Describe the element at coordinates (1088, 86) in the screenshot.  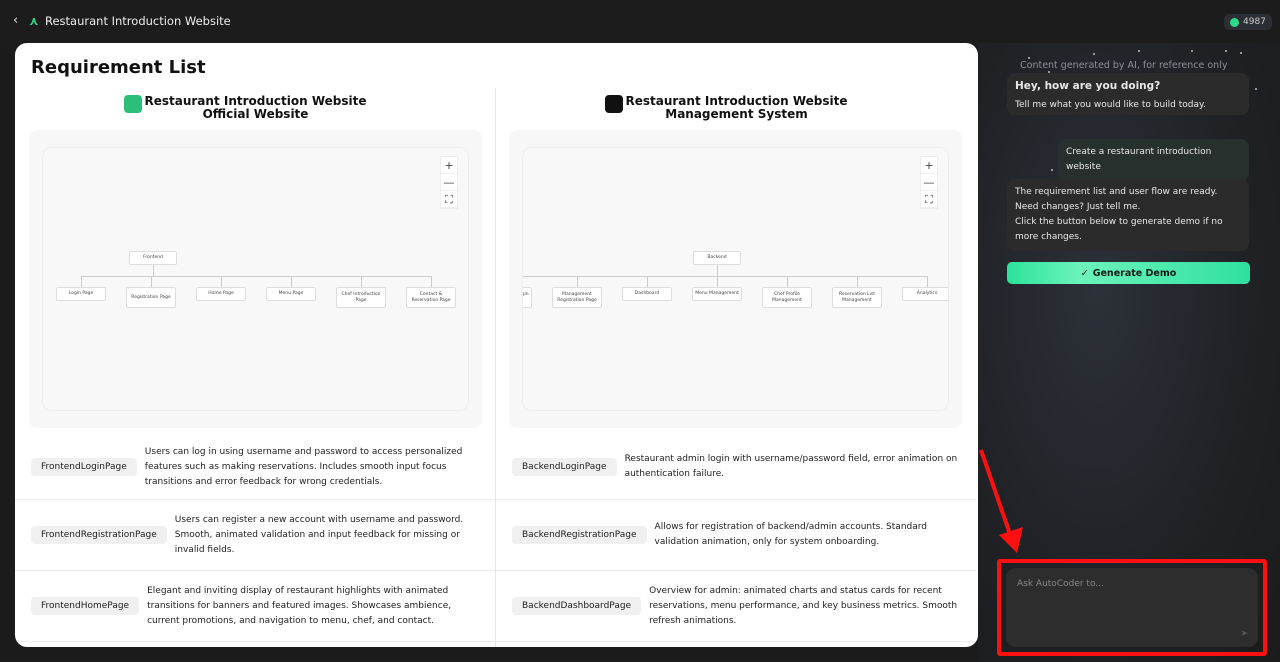
I see `message-title: Hey, how are you doing?` at that location.